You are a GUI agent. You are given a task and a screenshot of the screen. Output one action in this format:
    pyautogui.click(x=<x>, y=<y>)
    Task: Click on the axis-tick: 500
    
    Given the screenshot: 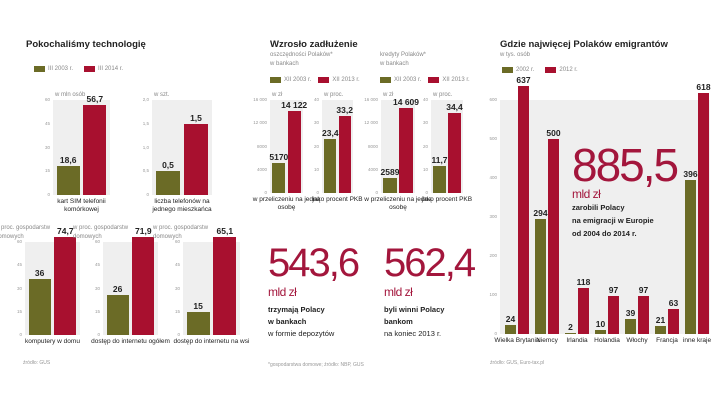 What is the action you would take?
    pyautogui.click(x=493, y=138)
    